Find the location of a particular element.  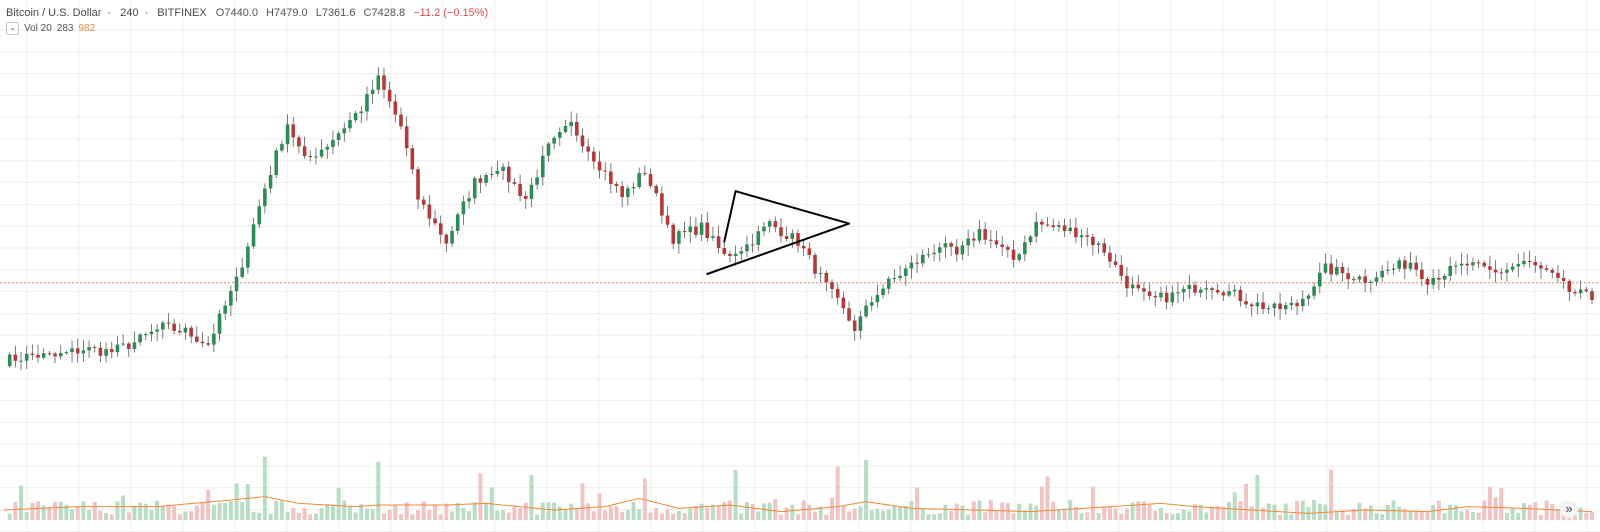

double-chevron-right-icon: » is located at coordinates (1569, 508).